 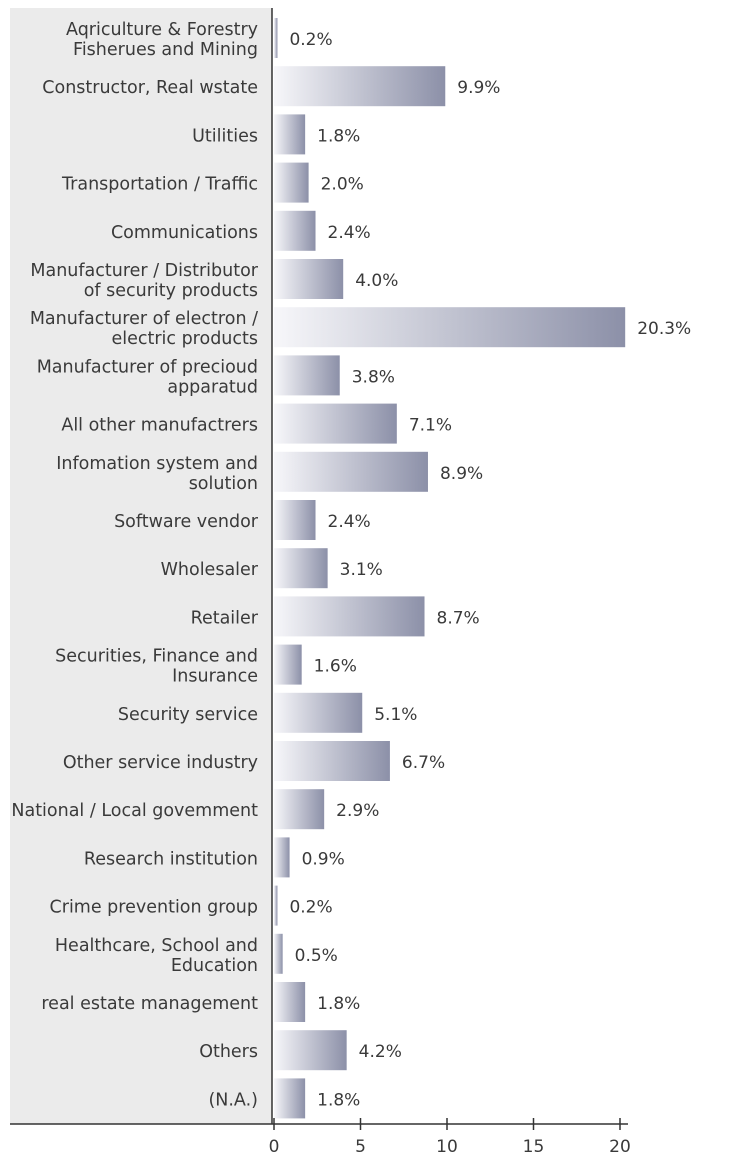 I want to click on bar-value-label: 20.3%, so click(x=664, y=329).